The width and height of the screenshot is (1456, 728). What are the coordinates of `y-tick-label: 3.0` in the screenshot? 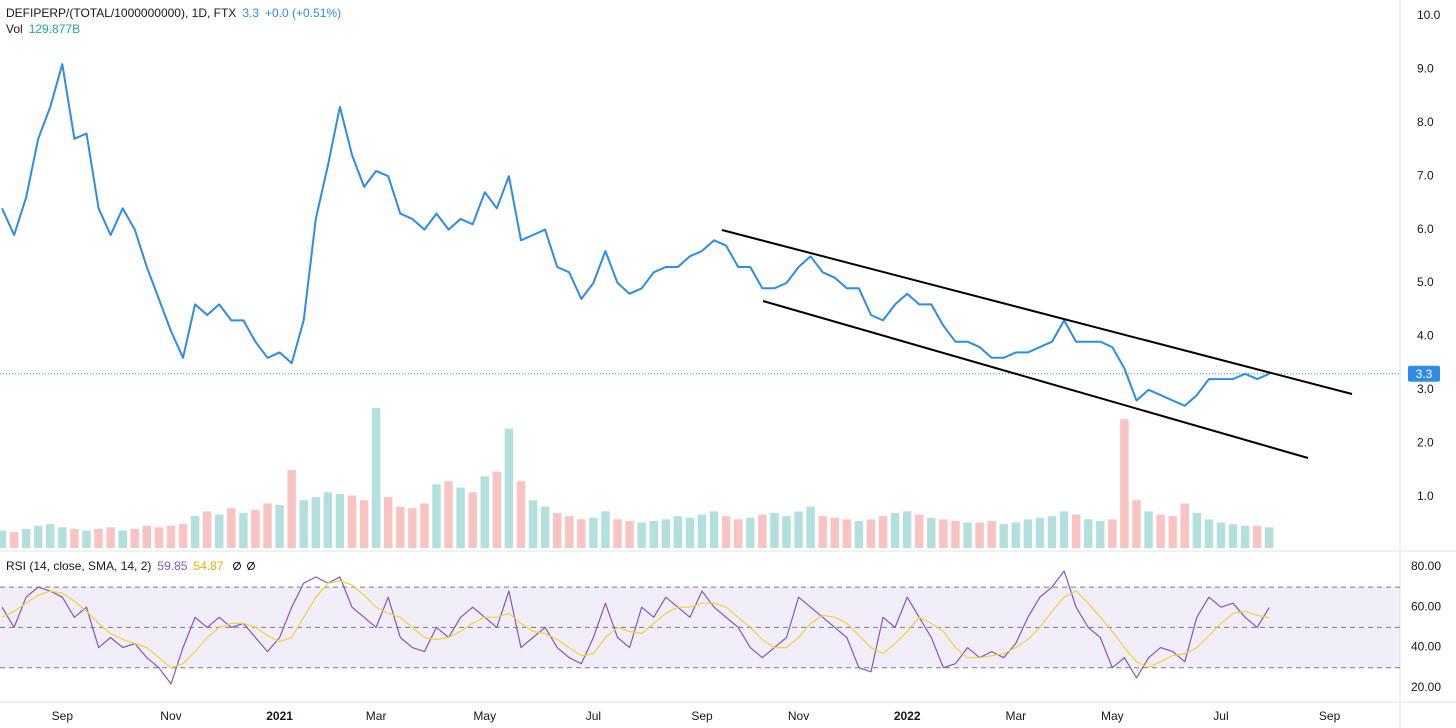 It's located at (1425, 389).